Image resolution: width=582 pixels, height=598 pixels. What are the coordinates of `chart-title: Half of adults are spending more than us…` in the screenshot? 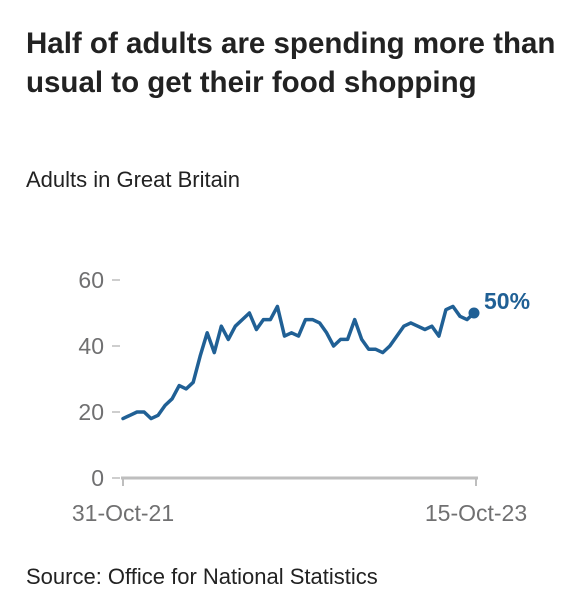 It's located at (291, 63).